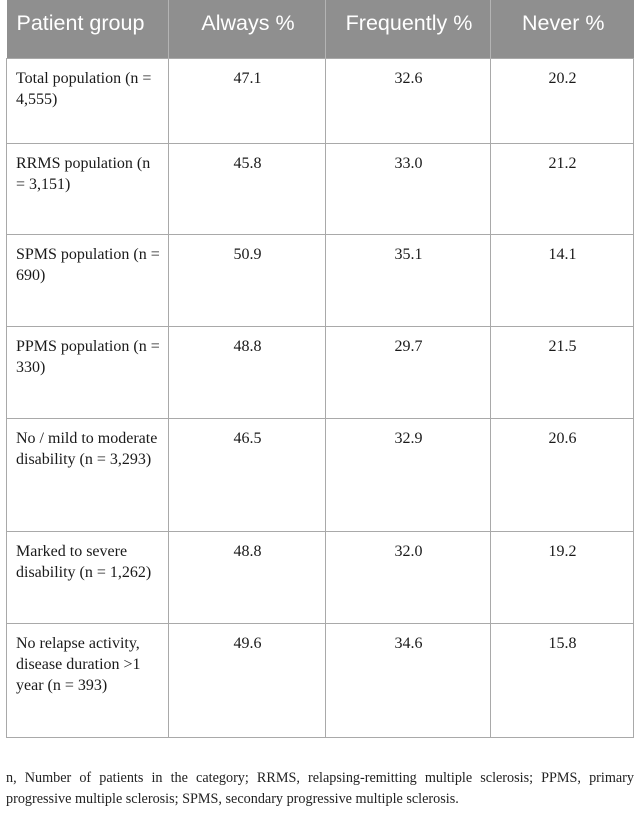  I want to click on header-never: Never %, so click(562, 29).